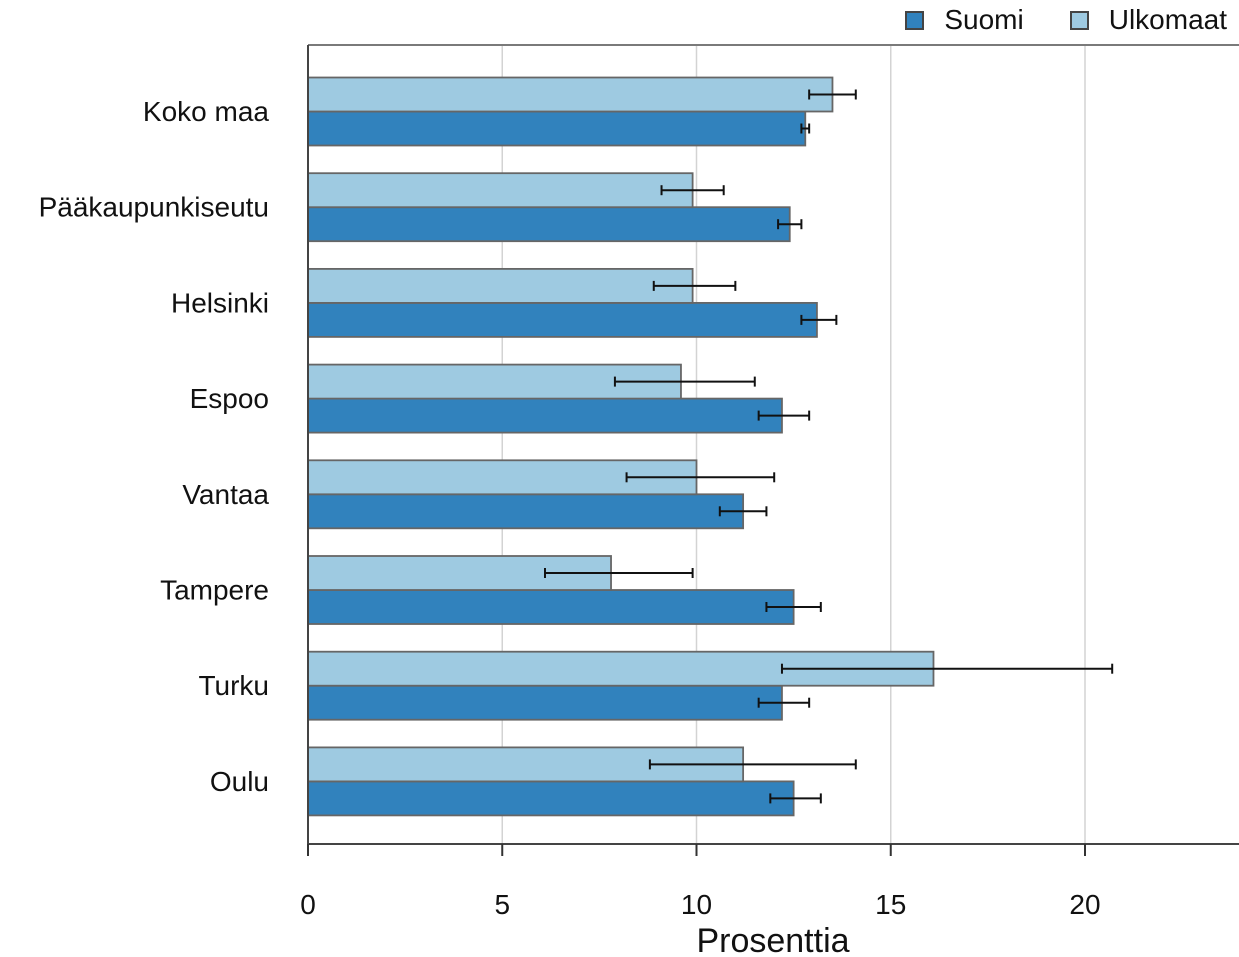 The image size is (1239, 957). What do you see at coordinates (233, 685) in the screenshot?
I see `y-category-label: Turku` at bounding box center [233, 685].